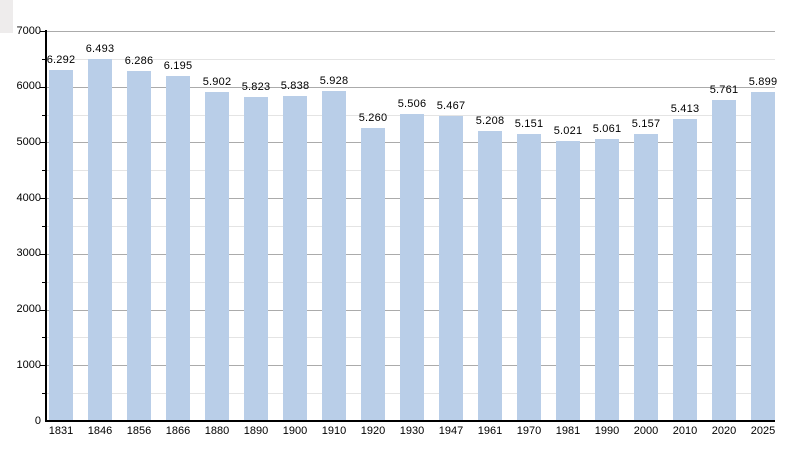  Describe the element at coordinates (451, 431) in the screenshot. I see `x-tick-label: 1947` at that location.